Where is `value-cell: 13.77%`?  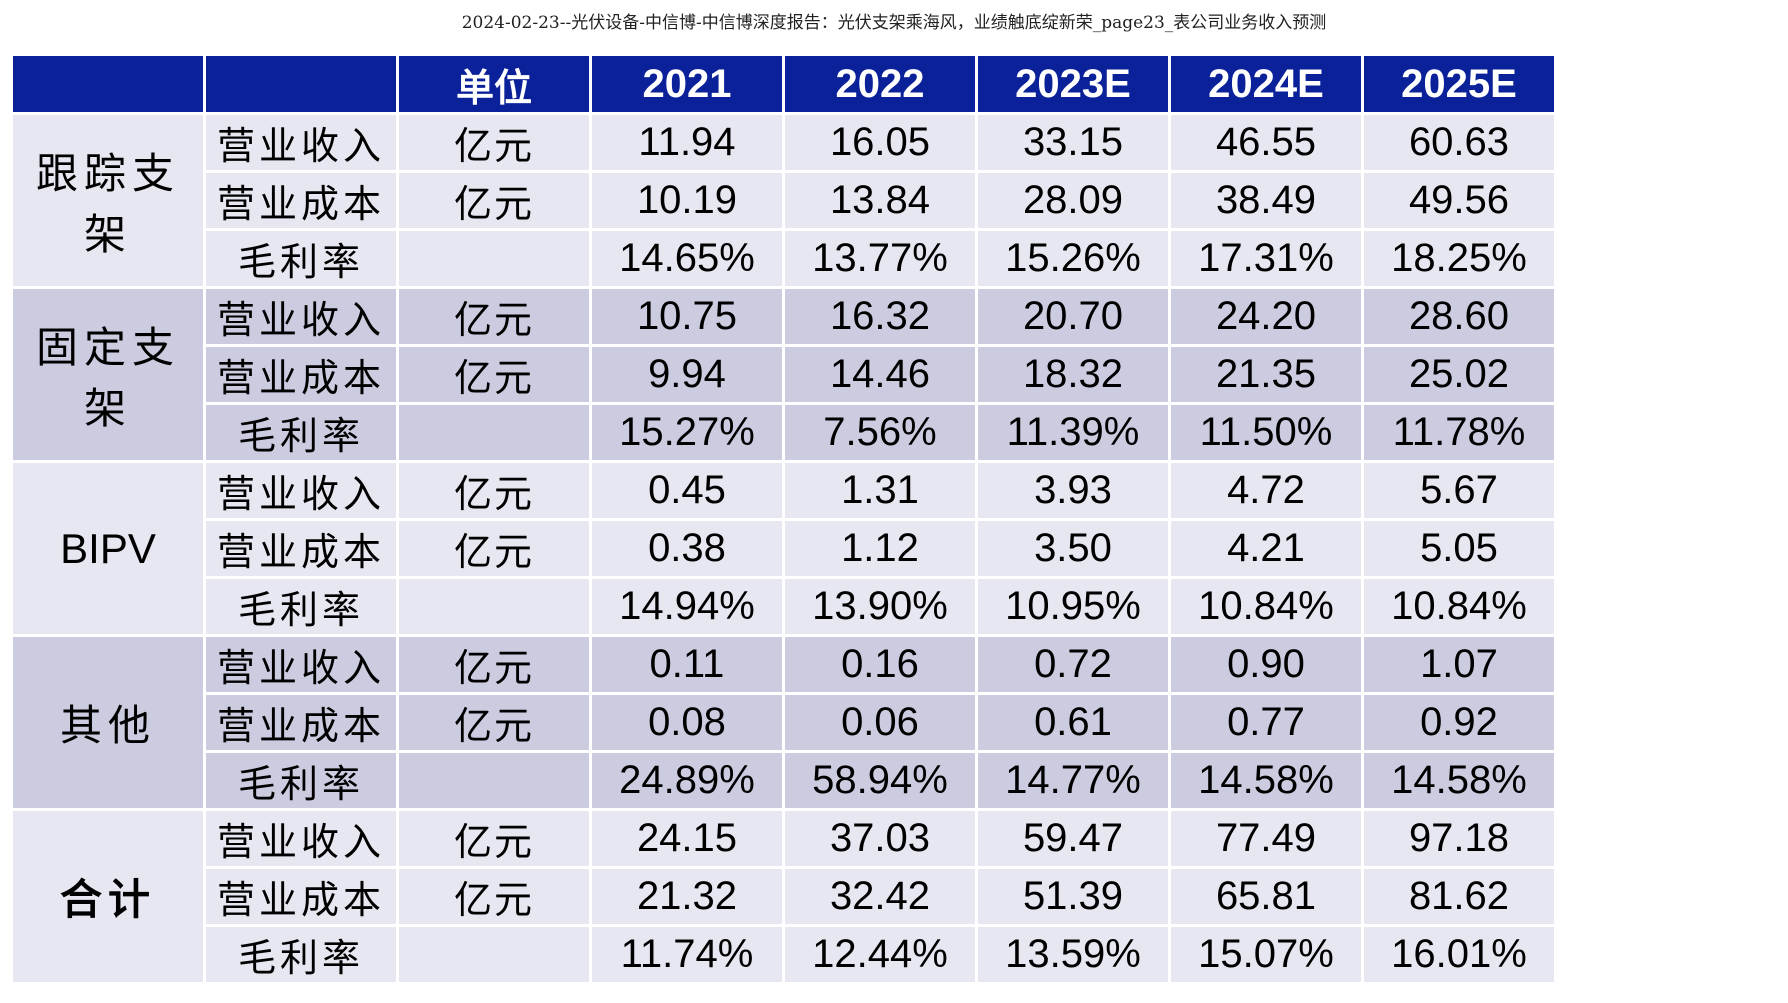 value-cell: 13.77% is located at coordinates (880, 258).